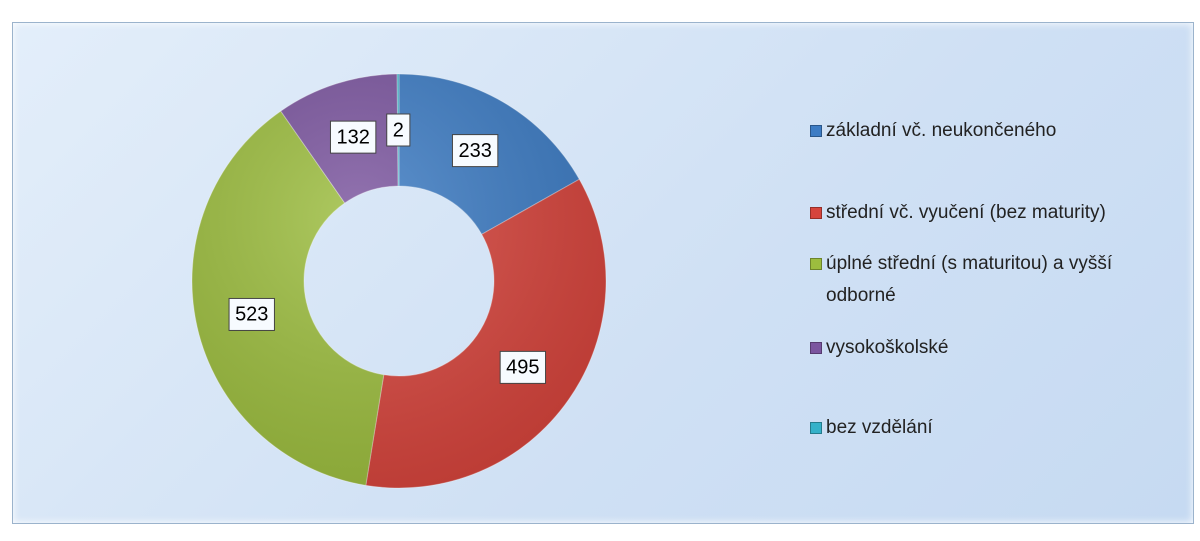  I want to click on data-label: 233, so click(474, 151).